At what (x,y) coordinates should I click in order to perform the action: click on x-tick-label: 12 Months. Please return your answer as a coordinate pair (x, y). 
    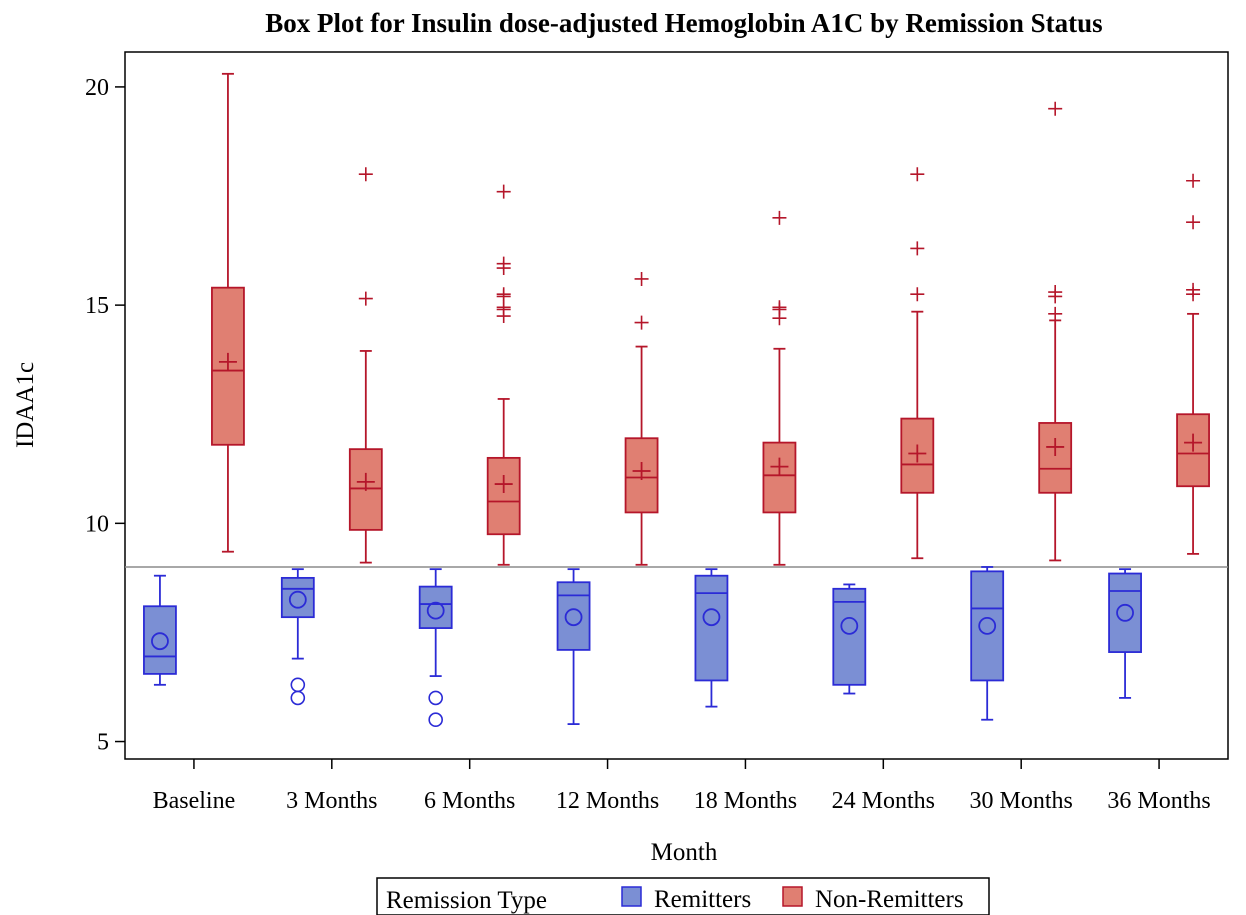
    Looking at the image, I should click on (607, 801).